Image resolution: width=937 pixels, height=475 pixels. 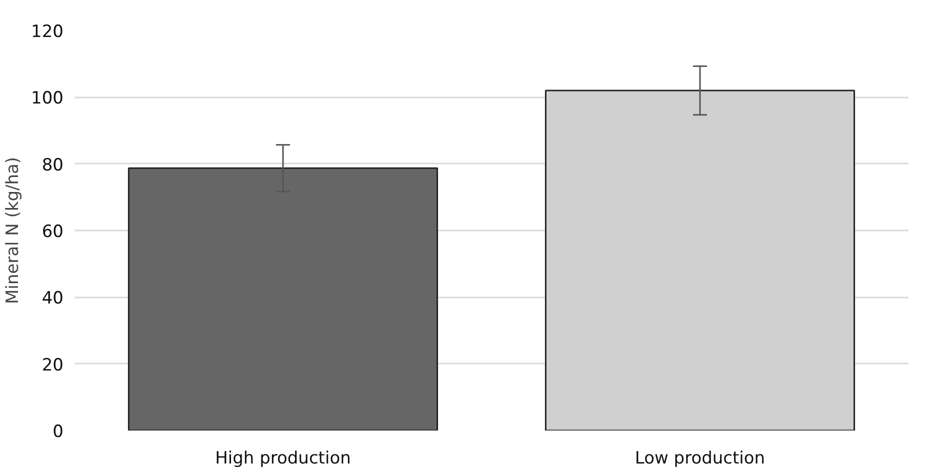 I want to click on x-tick-label: Low production, so click(x=700, y=458).